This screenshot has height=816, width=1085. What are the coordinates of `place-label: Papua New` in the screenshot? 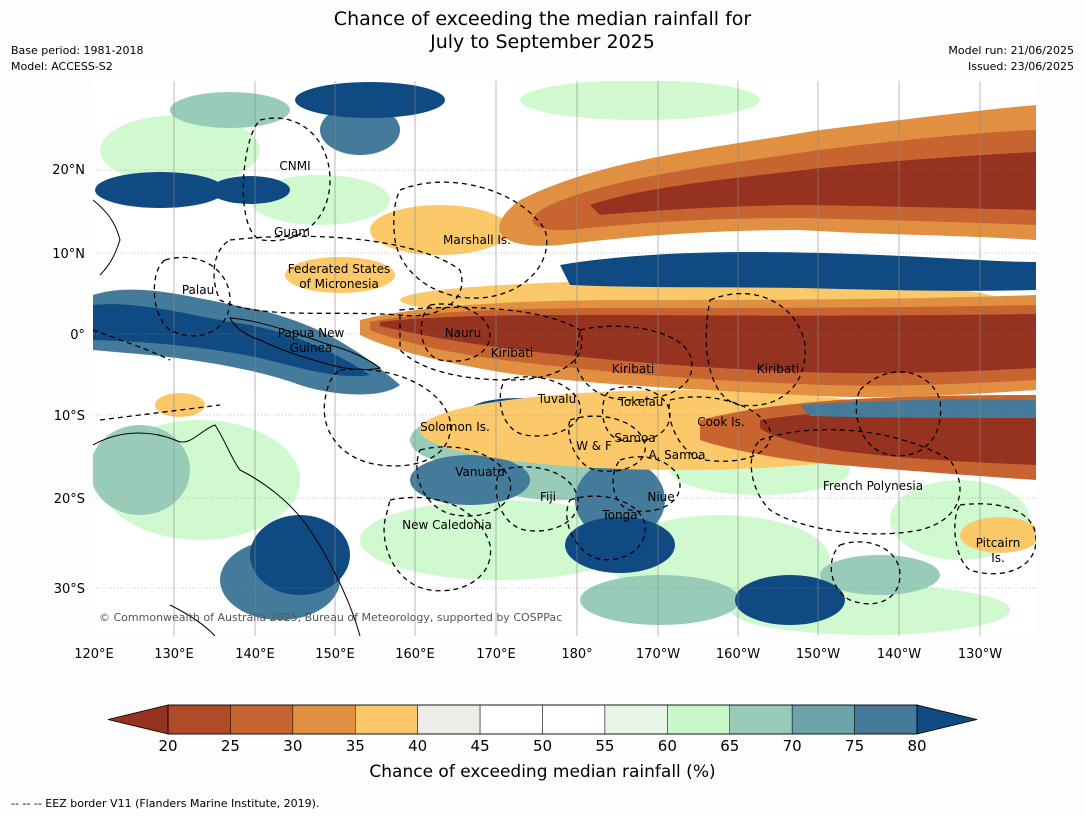 It's located at (311, 333).